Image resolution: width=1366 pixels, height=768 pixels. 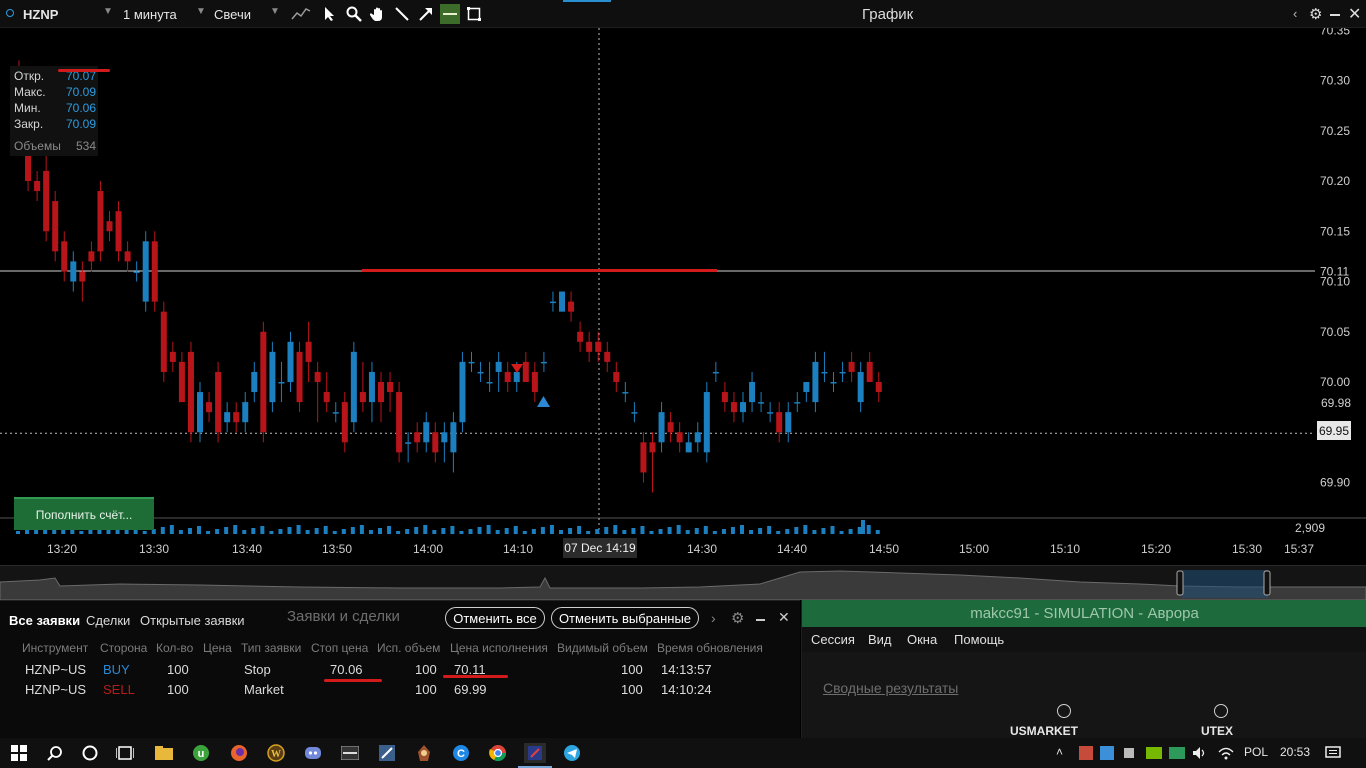 What do you see at coordinates (426, 14) in the screenshot?
I see `arrow-icon` at bounding box center [426, 14].